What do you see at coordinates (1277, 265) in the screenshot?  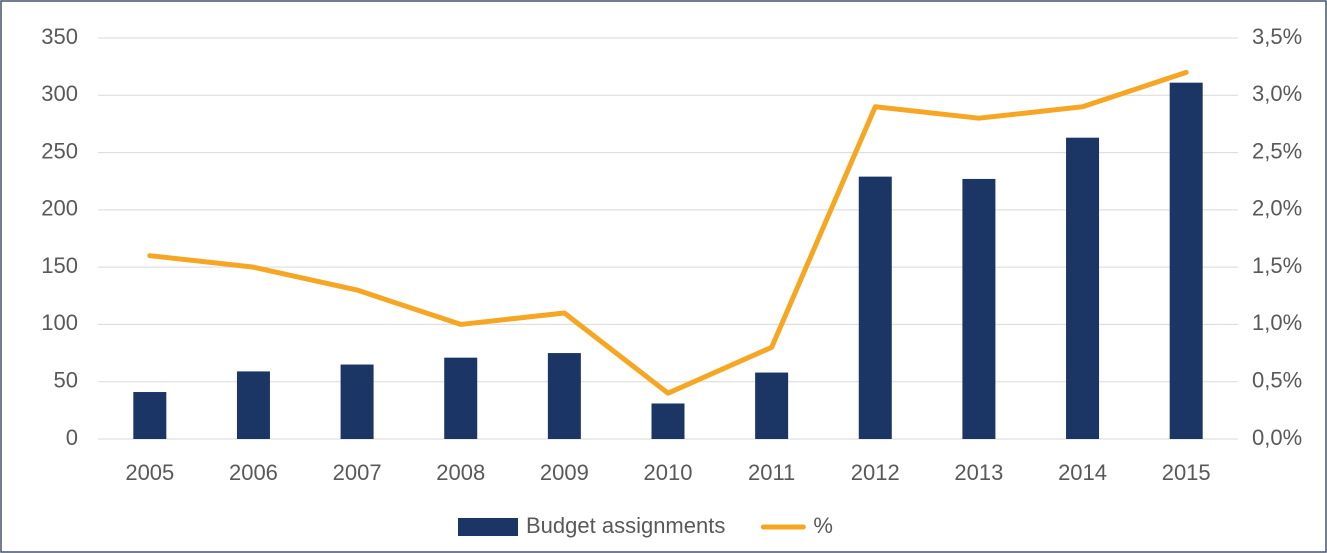 I see `y2-tick-label: 1,5%` at bounding box center [1277, 265].